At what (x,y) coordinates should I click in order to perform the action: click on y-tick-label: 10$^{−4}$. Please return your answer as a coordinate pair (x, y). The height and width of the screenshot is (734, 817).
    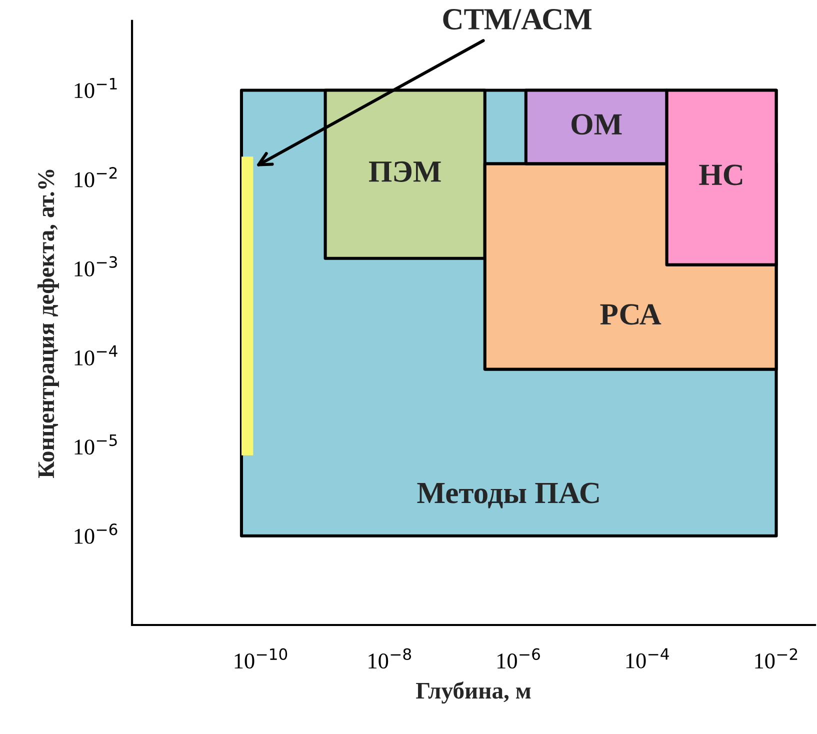
    Looking at the image, I should click on (96, 355).